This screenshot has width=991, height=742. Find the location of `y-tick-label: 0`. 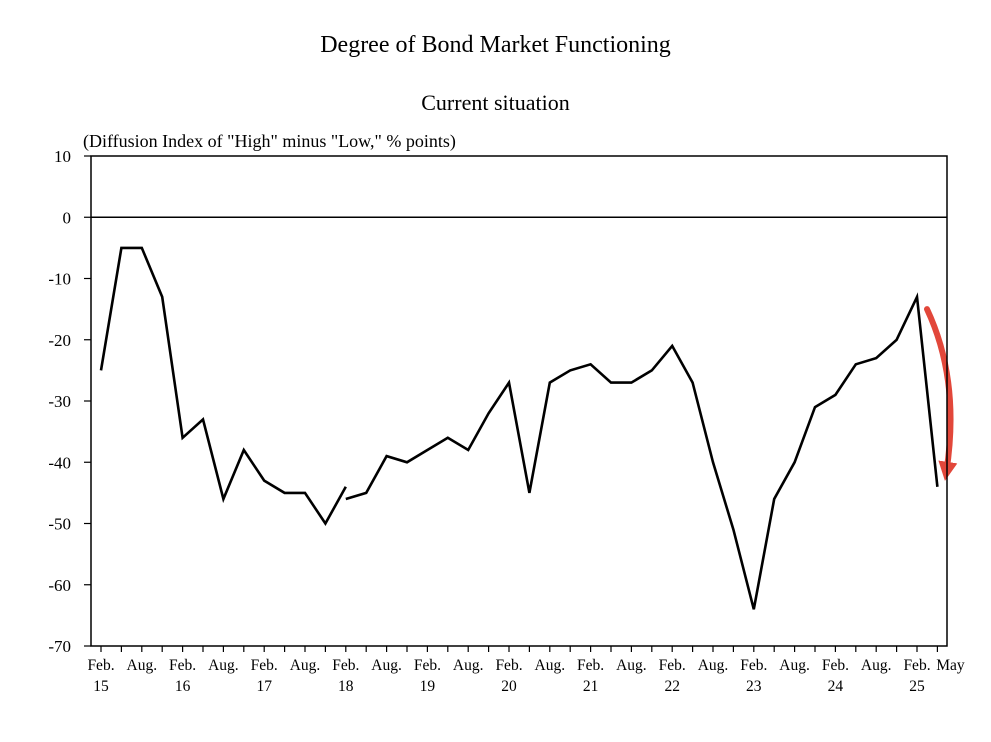

y-tick-label: 0 is located at coordinates (67, 217).